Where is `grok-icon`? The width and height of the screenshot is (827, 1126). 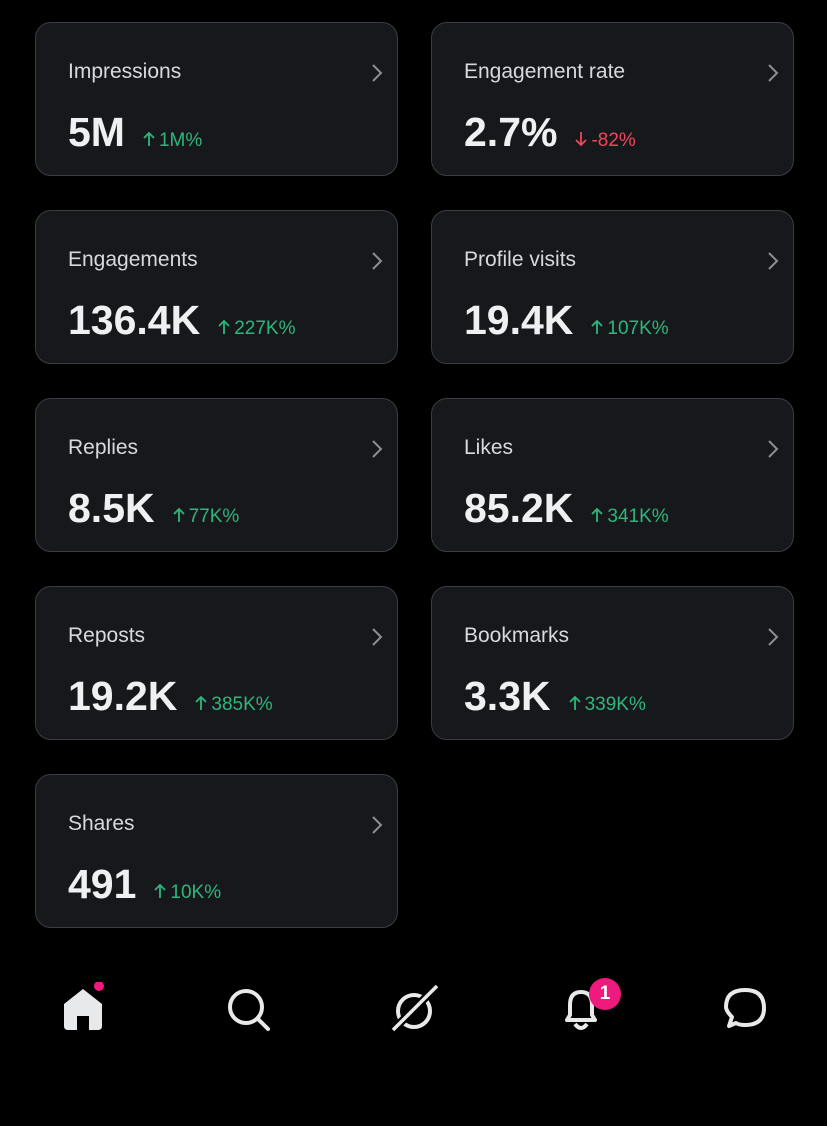 grok-icon is located at coordinates (415, 1009).